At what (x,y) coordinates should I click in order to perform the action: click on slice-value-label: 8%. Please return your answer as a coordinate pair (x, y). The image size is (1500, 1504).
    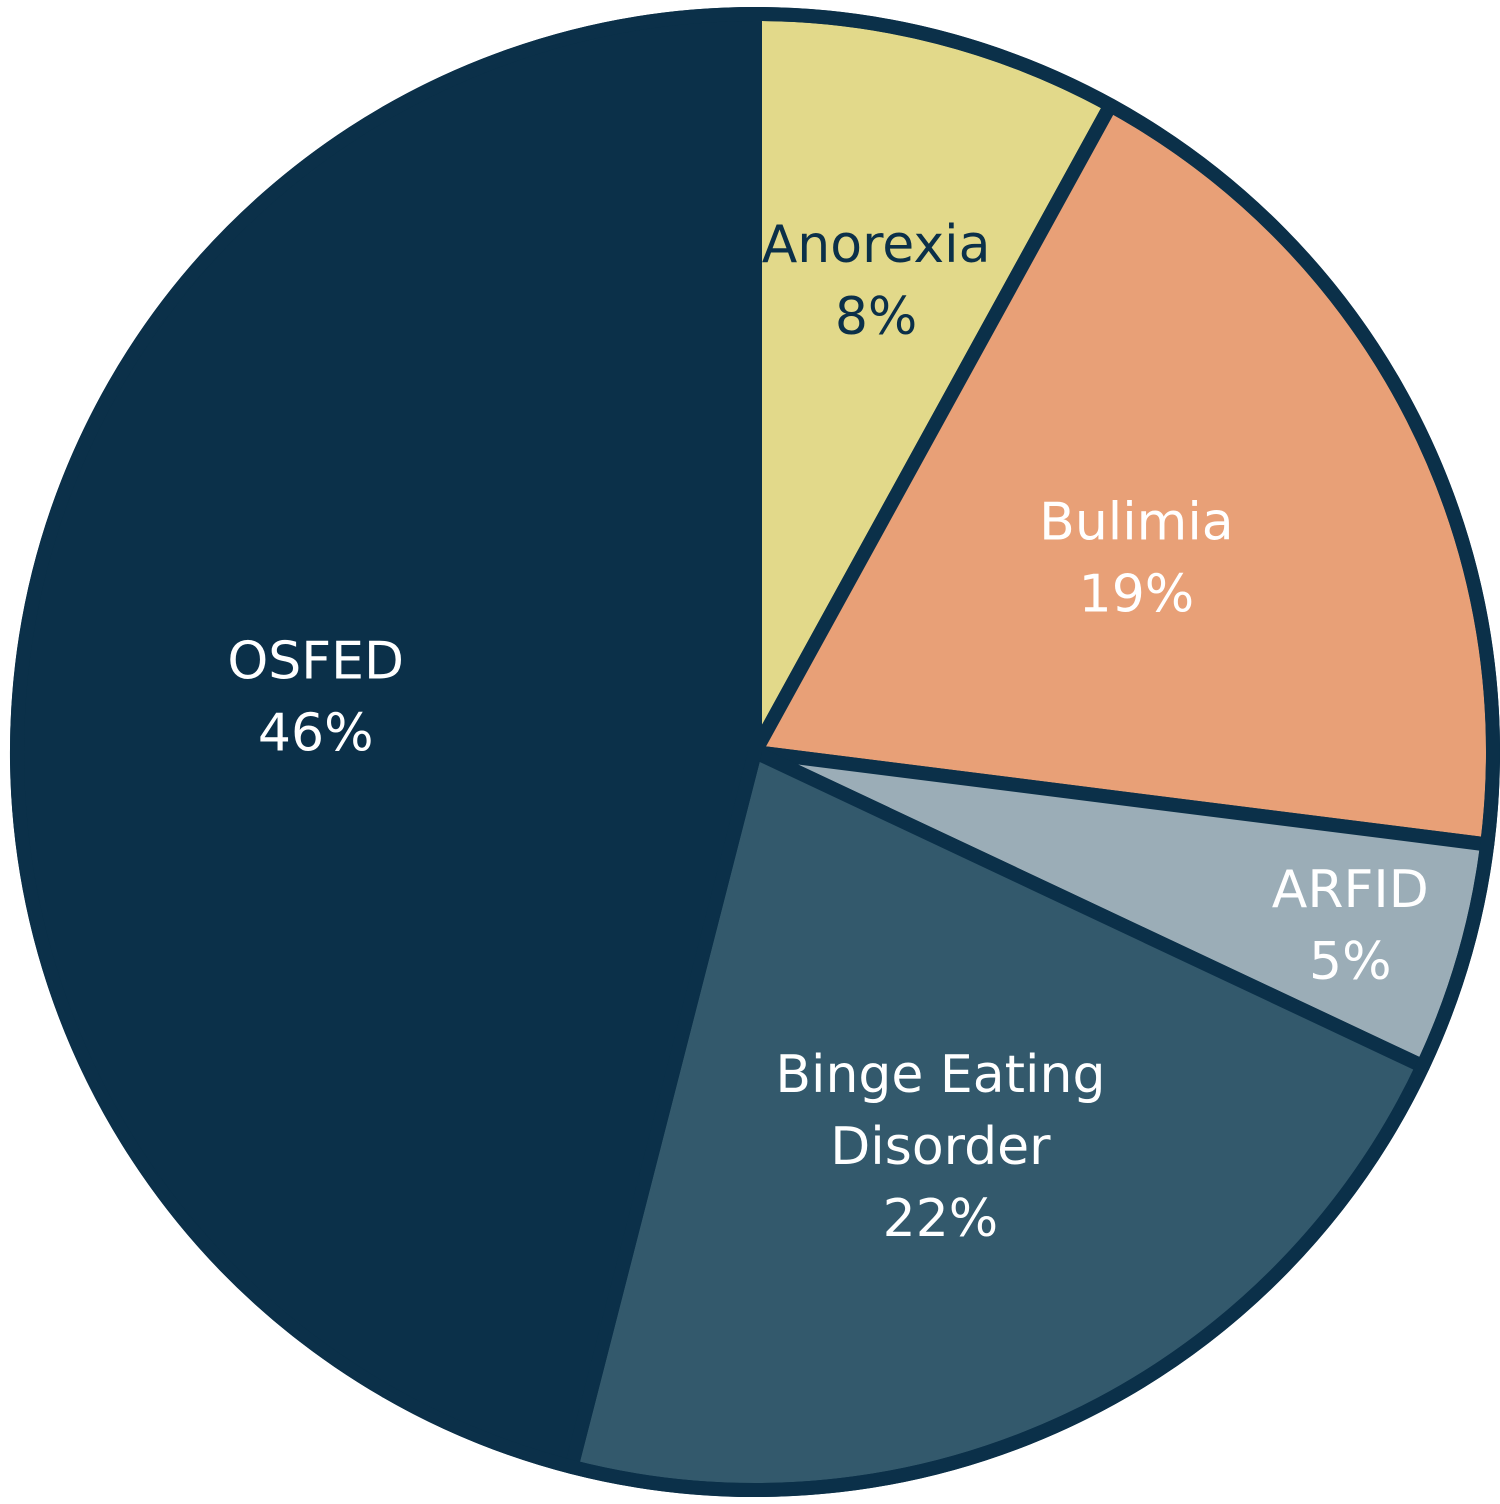
    Looking at the image, I should click on (876, 317).